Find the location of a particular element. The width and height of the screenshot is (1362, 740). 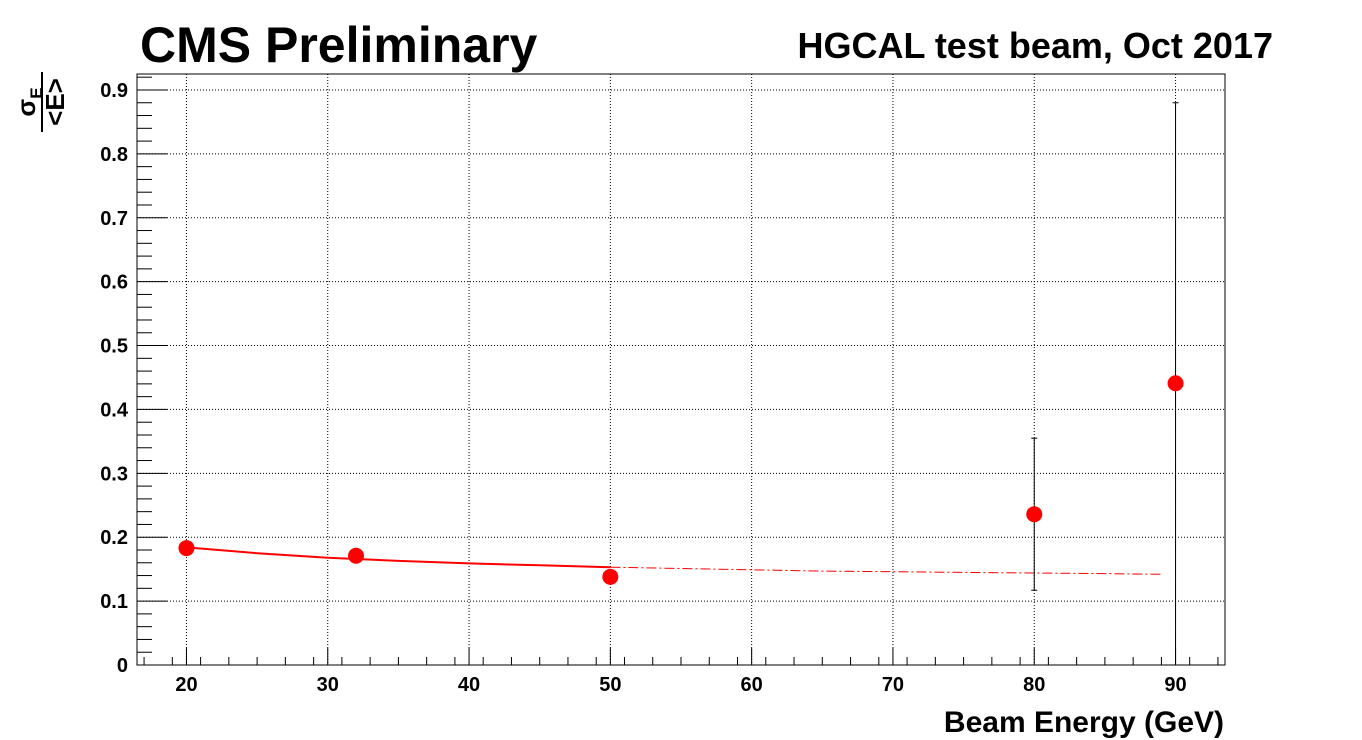

x-tick-label: 70 is located at coordinates (893, 685).